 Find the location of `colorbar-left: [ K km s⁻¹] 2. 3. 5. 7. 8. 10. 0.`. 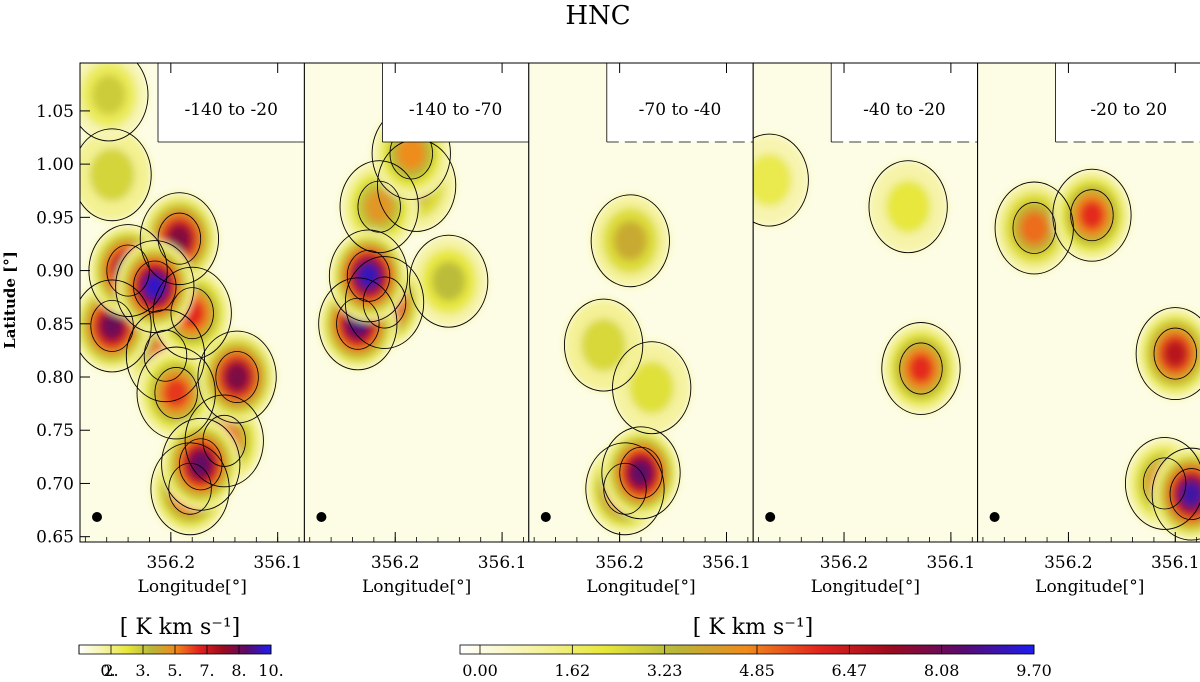

colorbar-left: [ K km s⁻¹] 2. 3. 5. 7. 8. 10. 0. is located at coordinates (181, 647).